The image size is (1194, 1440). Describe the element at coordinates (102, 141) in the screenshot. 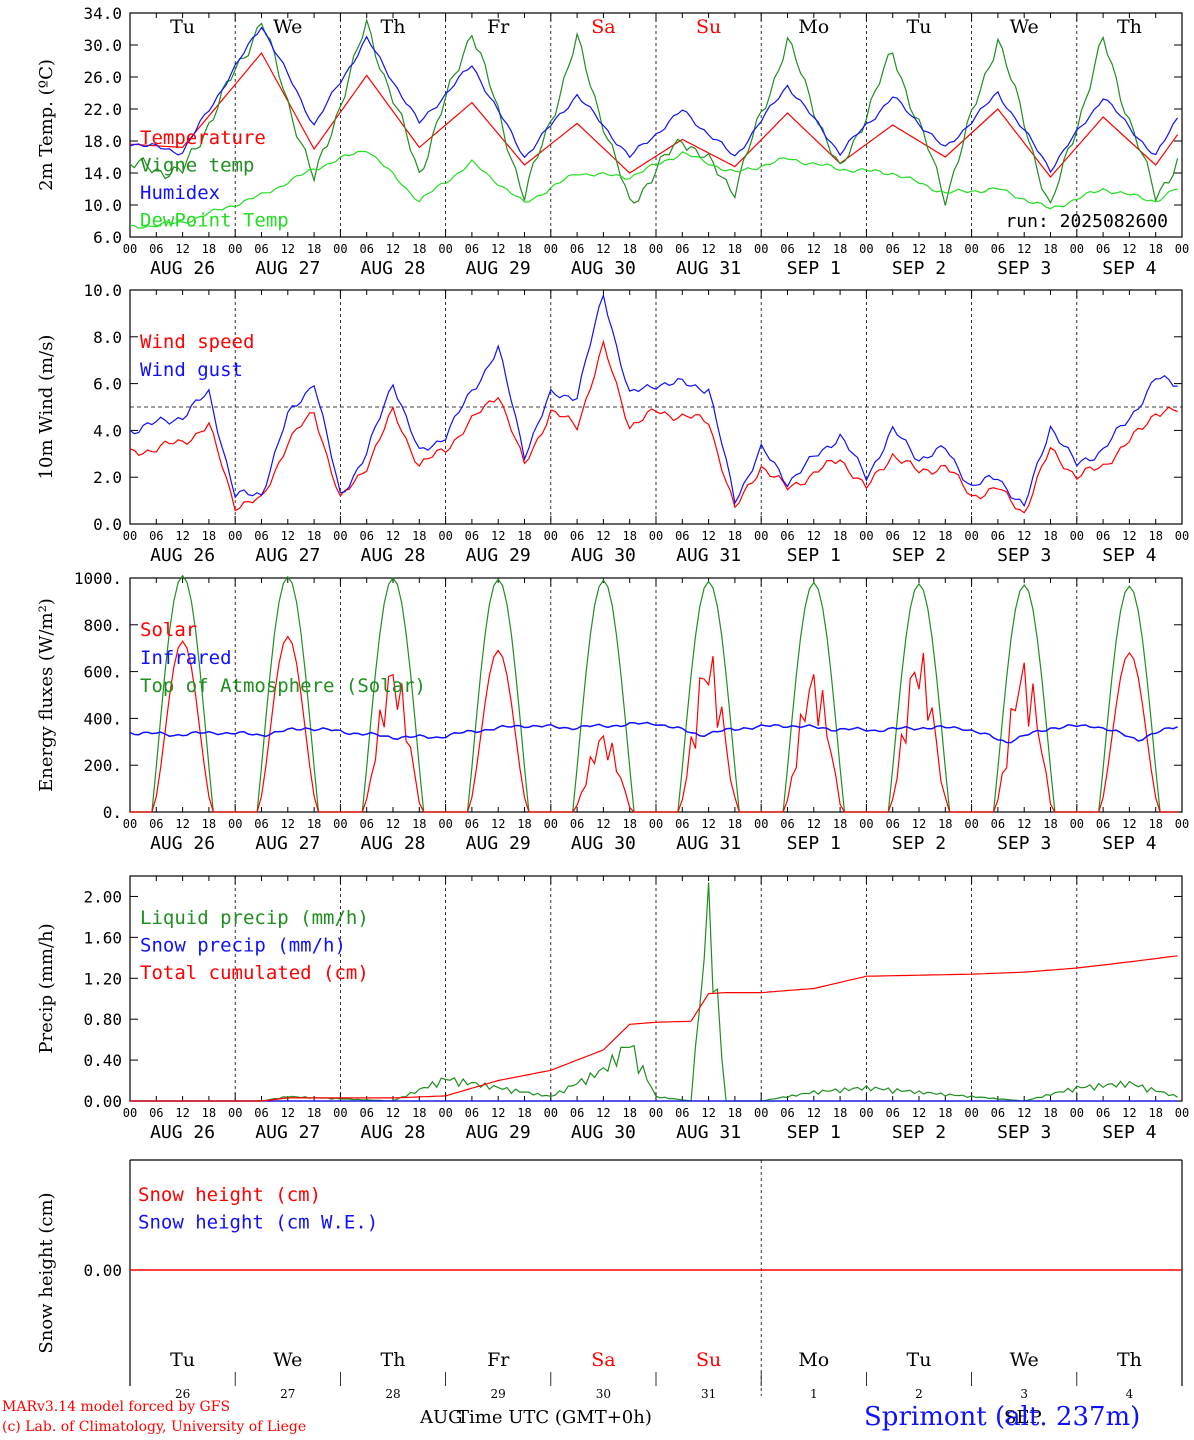

I see `y-tick-label: 18.0` at that location.